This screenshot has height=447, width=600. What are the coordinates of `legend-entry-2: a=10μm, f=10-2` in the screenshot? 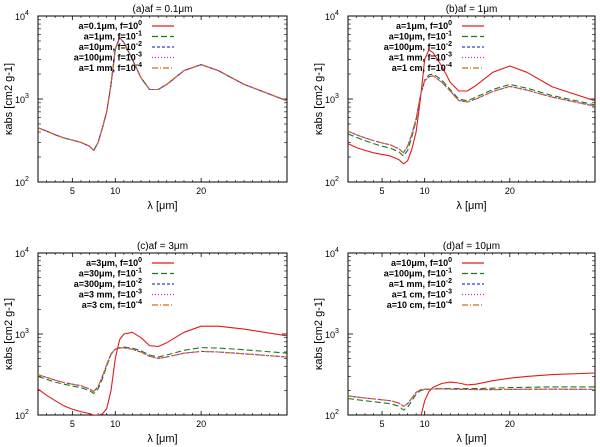 It's located at (110, 46).